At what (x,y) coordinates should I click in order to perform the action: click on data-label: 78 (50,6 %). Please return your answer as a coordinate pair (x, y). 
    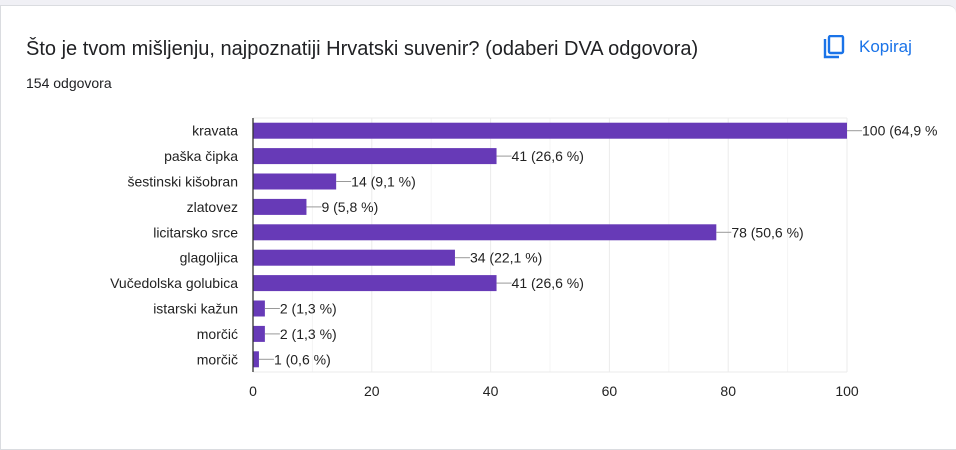
    Looking at the image, I should click on (767, 232).